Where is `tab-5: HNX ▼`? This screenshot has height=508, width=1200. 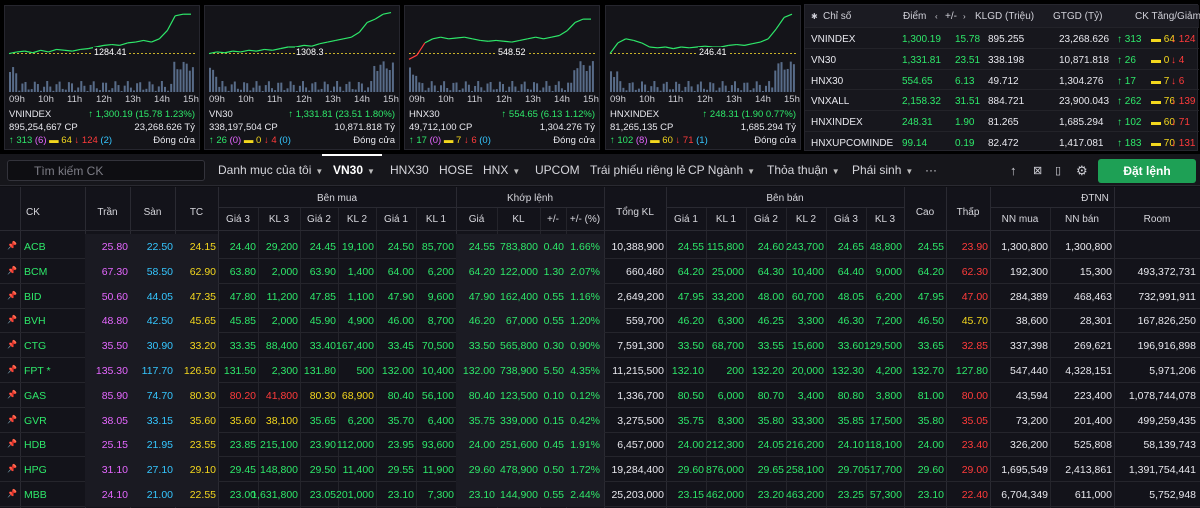
tab-5: HNX ▼ is located at coordinates (502, 170).